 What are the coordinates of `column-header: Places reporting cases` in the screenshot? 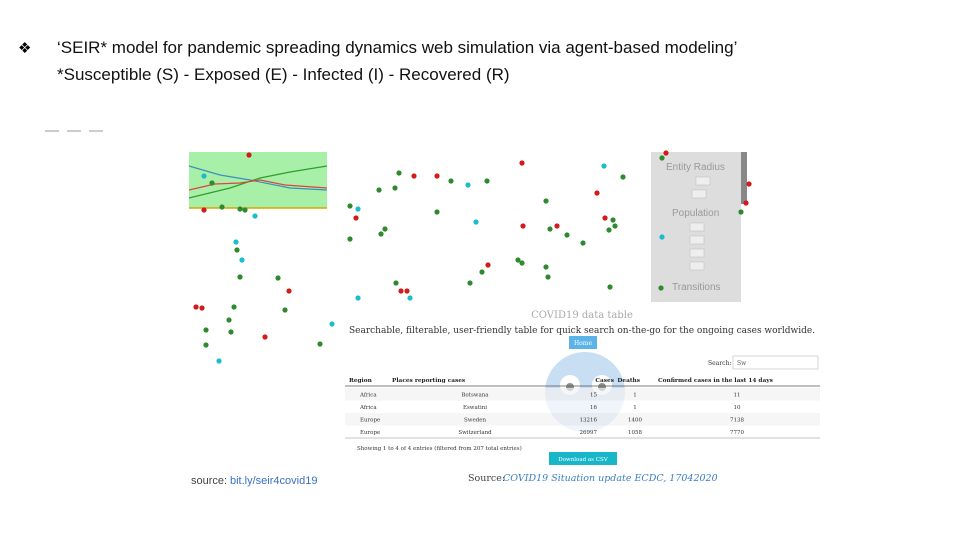 It's located at (429, 381).